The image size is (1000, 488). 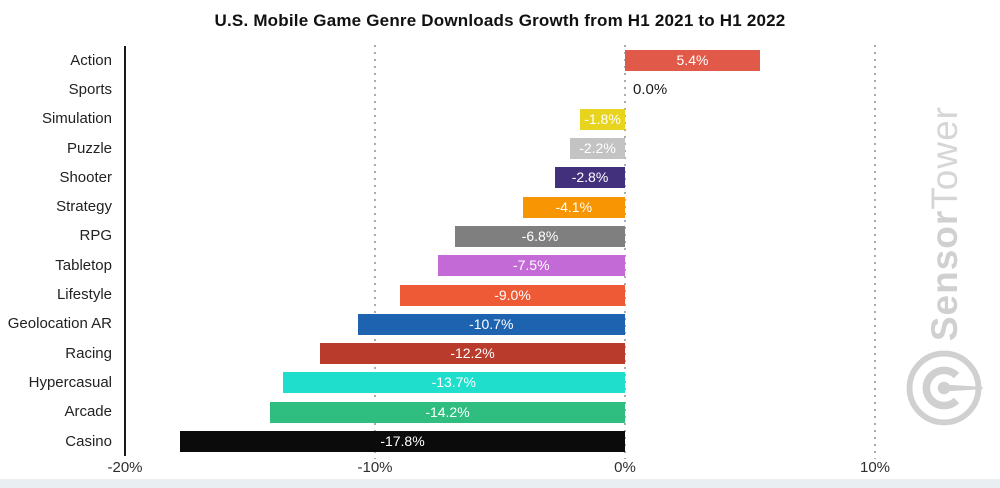 I want to click on bar-action: 5.4%, so click(x=692, y=61).